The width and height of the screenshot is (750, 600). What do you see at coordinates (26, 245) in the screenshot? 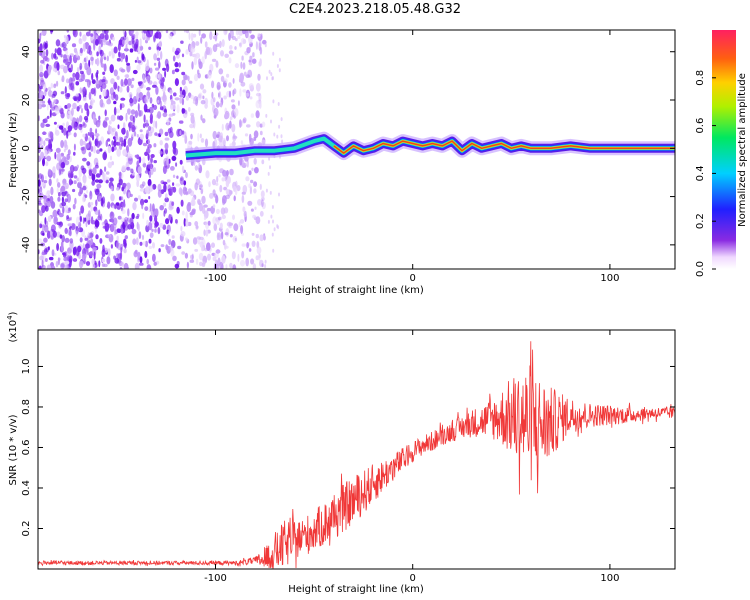
I see `y-tick-label: -40` at bounding box center [26, 245].